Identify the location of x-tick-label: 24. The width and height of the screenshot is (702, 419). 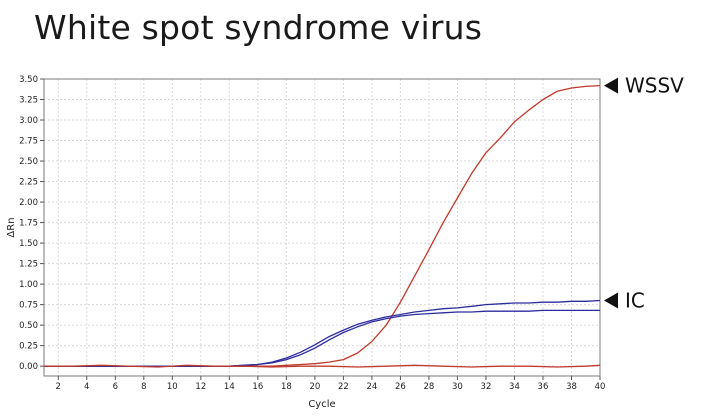
(371, 387).